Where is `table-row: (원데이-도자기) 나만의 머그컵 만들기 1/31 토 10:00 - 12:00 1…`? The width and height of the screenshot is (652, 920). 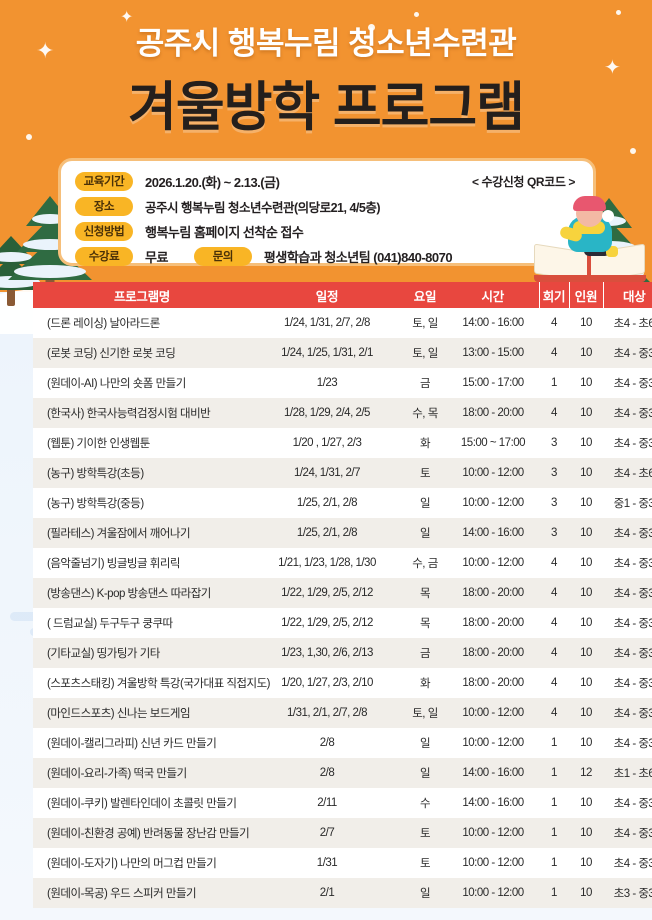 table-row: (원데이-도자기) 나만의 머그컵 만들기 1/31 토 10:00 - 12:00 1… is located at coordinates (342, 863).